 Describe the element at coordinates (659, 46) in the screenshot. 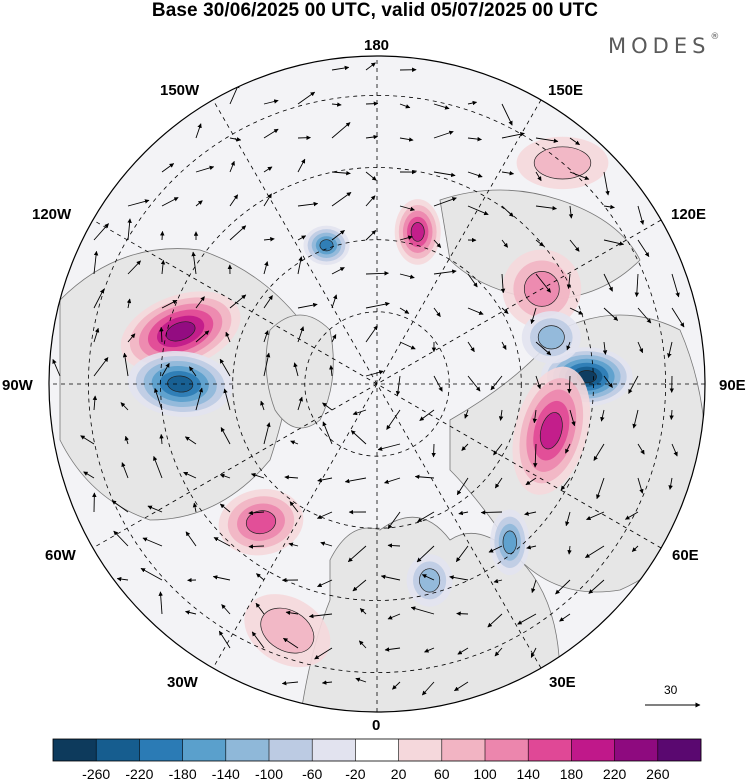

I see `brand-name: MODES` at that location.